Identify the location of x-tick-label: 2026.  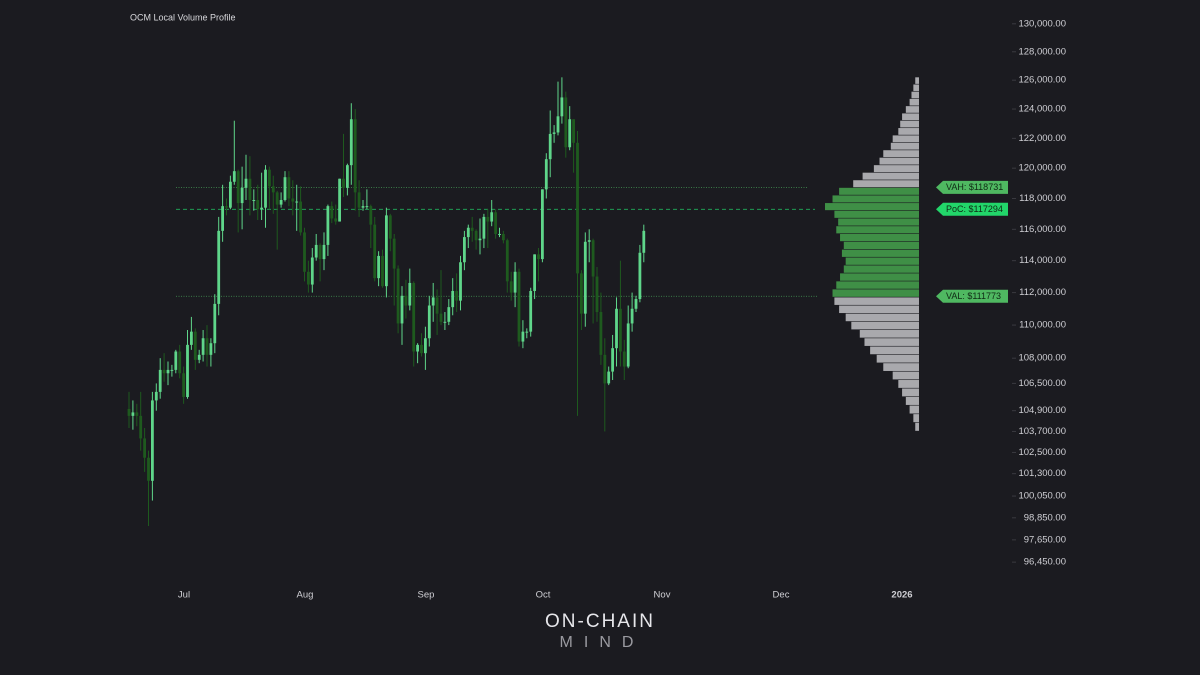
(901, 595).